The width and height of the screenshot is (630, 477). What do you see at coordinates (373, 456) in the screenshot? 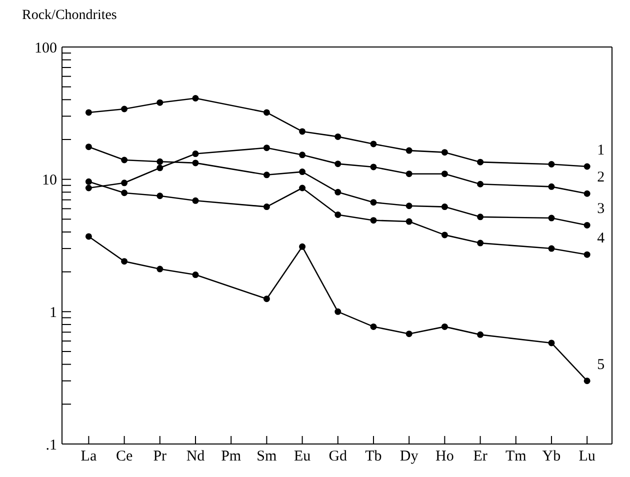
I see `x-tick-label: Tb` at bounding box center [373, 456].